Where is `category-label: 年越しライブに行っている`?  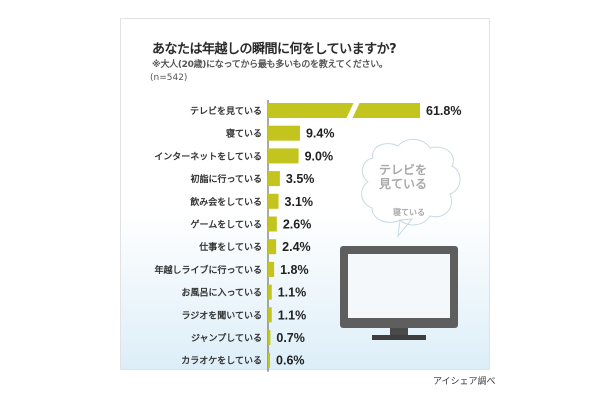 category-label: 年越しライブに行っている is located at coordinates (208, 270).